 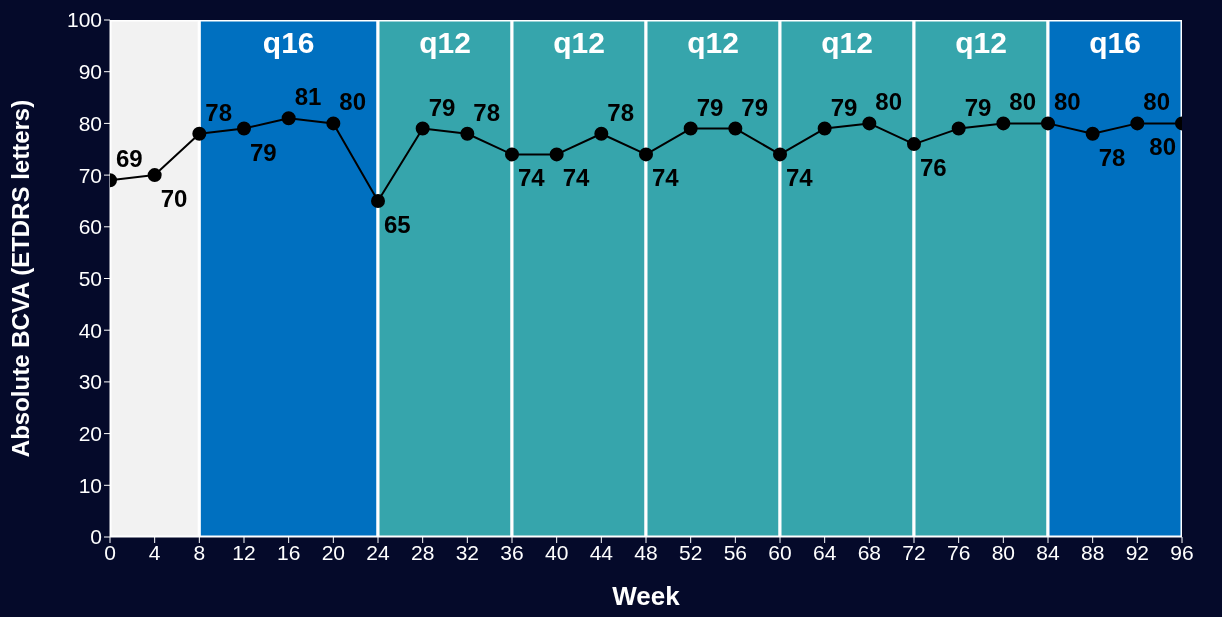 I want to click on x-tick-label: 40, so click(x=556, y=552).